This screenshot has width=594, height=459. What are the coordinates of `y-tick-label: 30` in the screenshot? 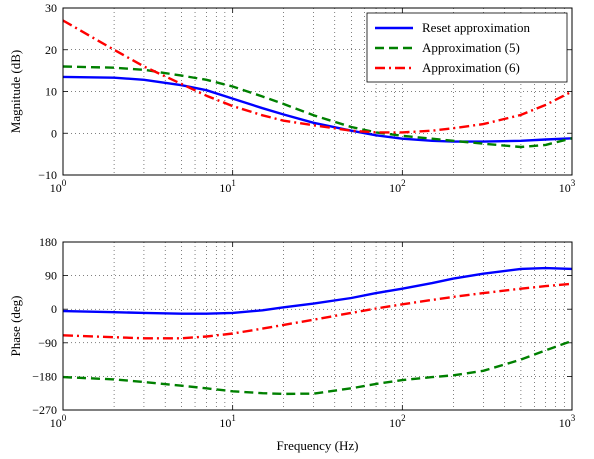 It's located at (51, 8).